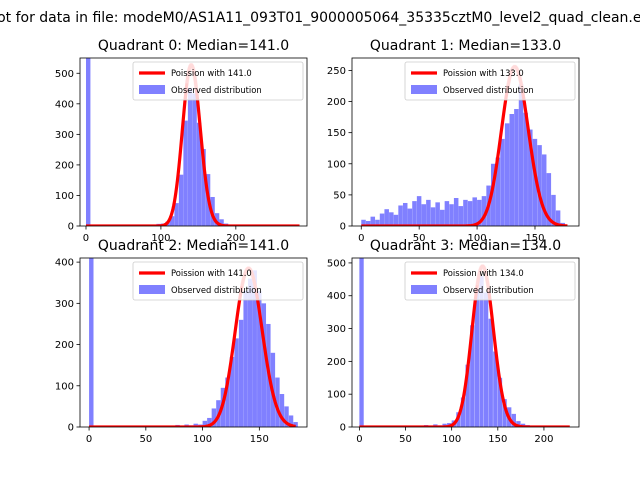  I want to click on subplot-title: Quadrant 3: Median=134.0, so click(465, 246).